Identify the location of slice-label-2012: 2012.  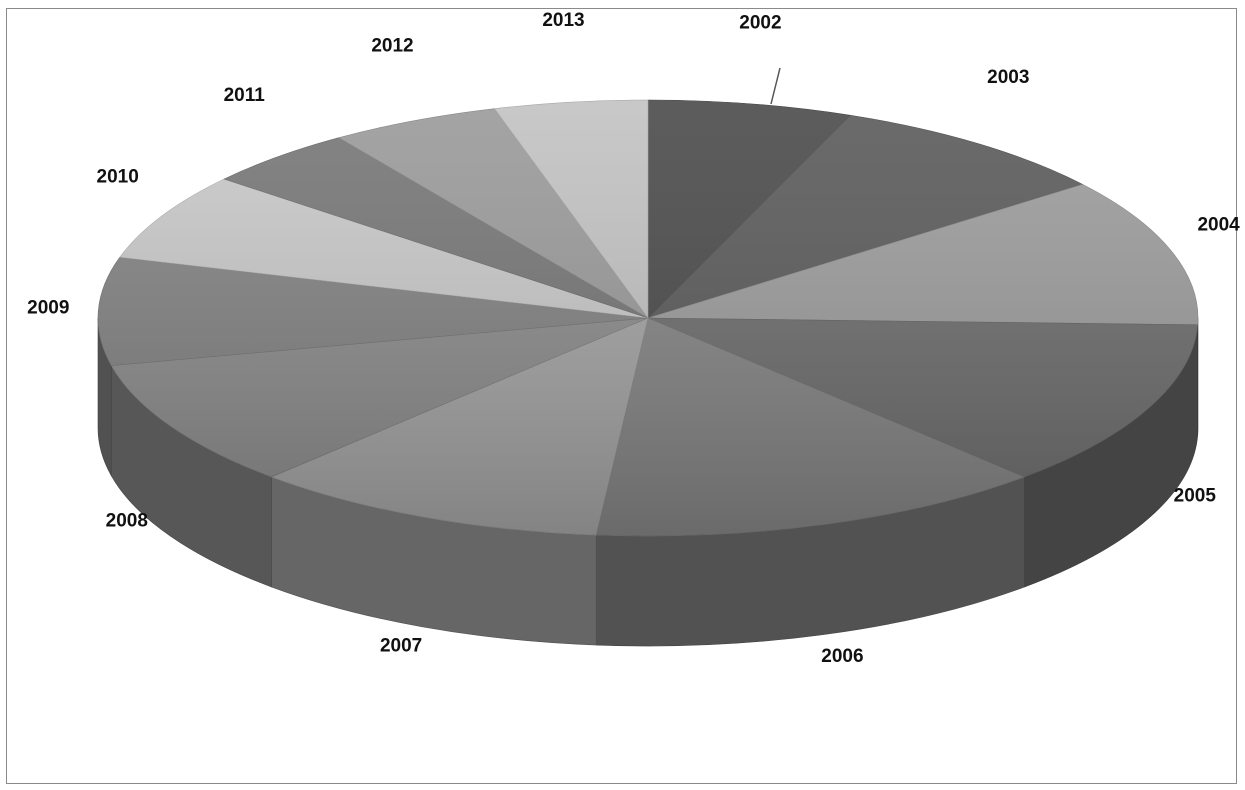
(392, 46).